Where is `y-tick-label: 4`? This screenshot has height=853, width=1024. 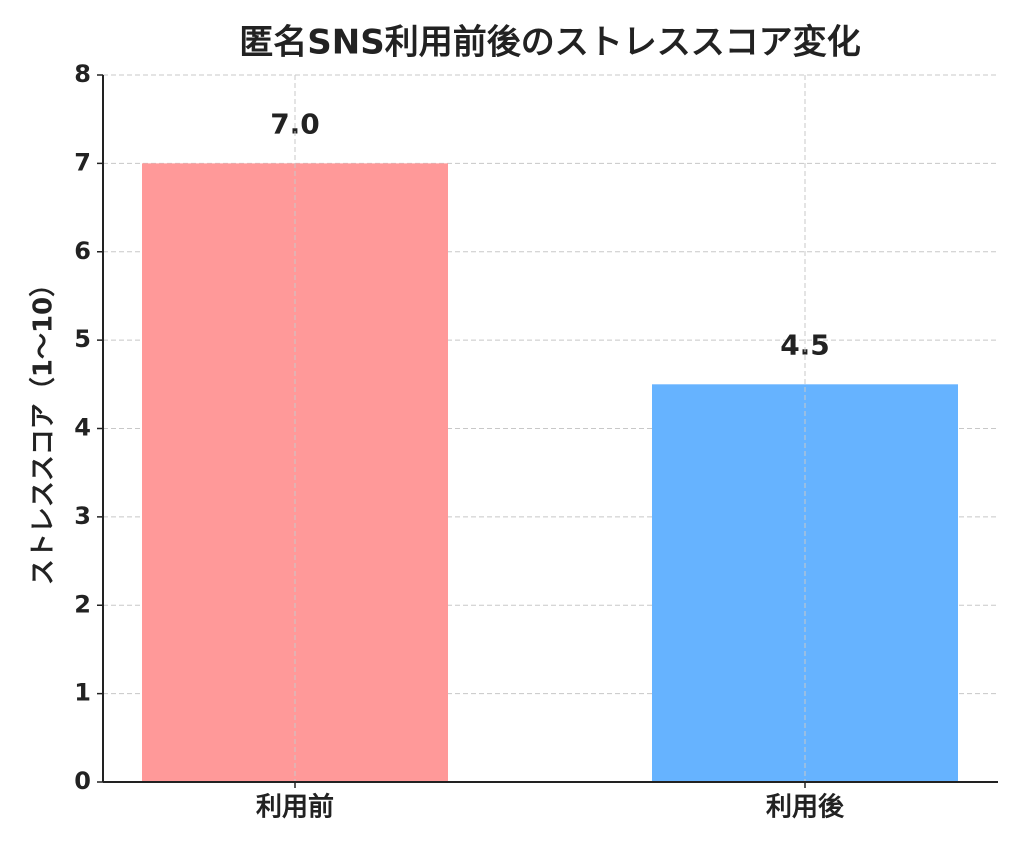
y-tick-label: 4 is located at coordinates (82, 428).